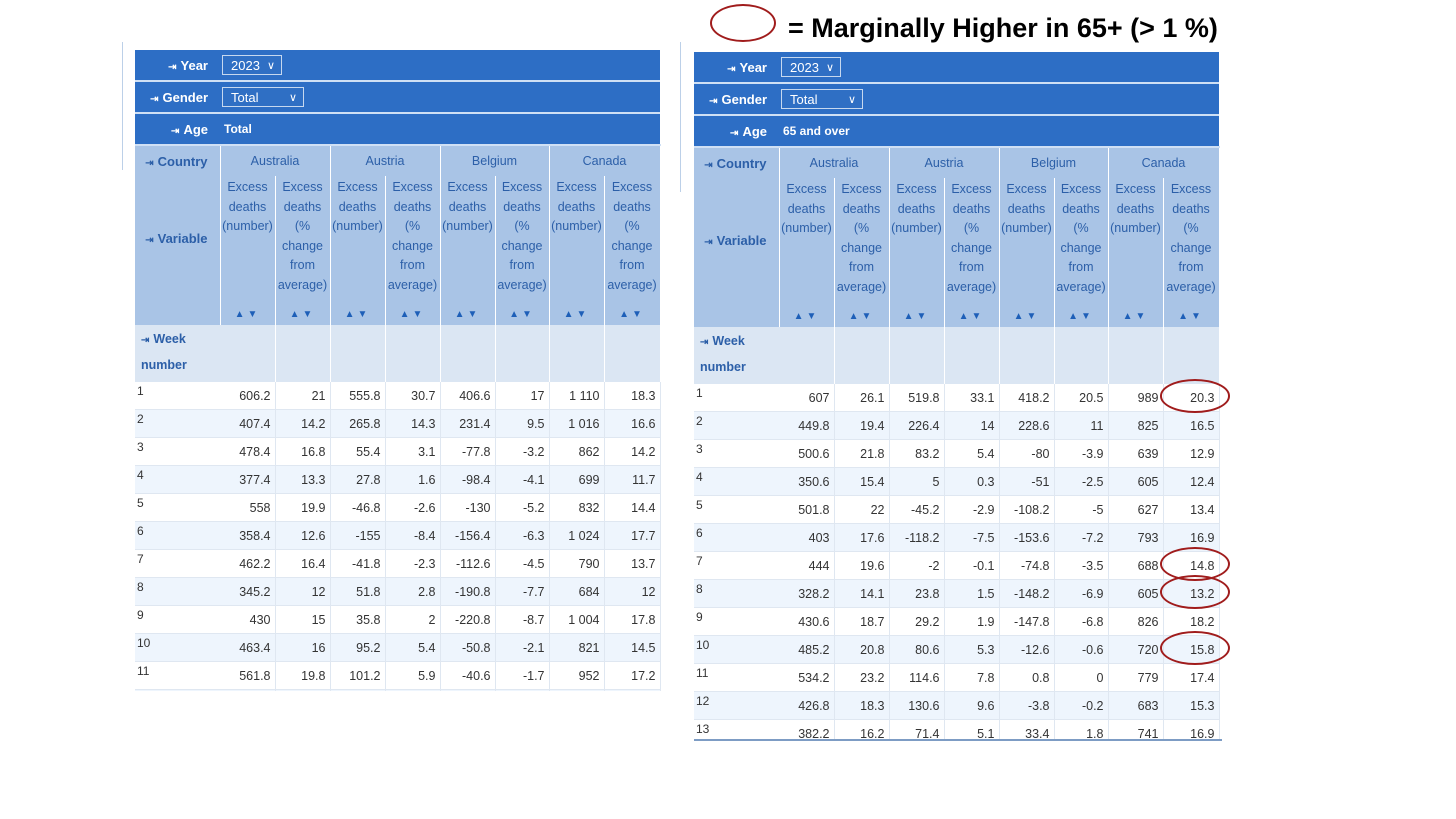 Image resolution: width=1456 pixels, height=819 pixels. What do you see at coordinates (248, 675) in the screenshot?
I see `value-cell: 561.8` at bounding box center [248, 675].